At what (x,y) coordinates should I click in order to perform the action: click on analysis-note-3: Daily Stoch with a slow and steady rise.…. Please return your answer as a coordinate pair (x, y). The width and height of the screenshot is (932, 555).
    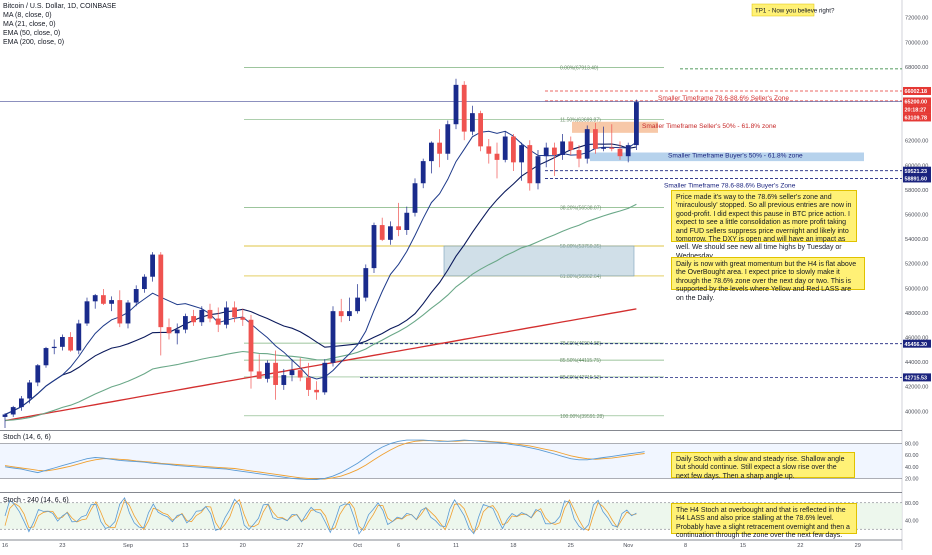
    Looking at the image, I should click on (763, 466).